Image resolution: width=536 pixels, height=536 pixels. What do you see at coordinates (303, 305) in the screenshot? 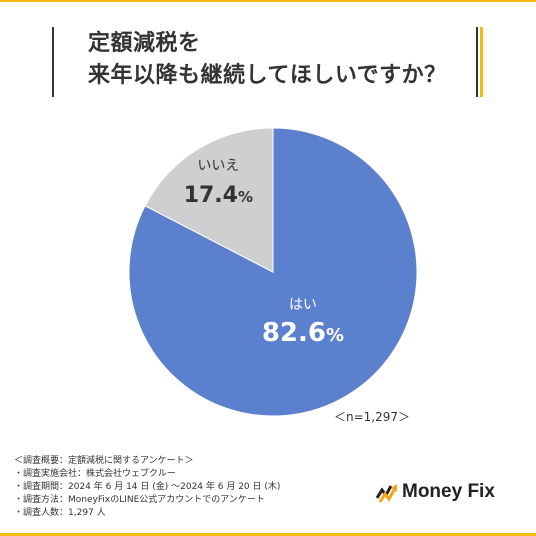
I see `pie-label-yes: はい` at bounding box center [303, 305].